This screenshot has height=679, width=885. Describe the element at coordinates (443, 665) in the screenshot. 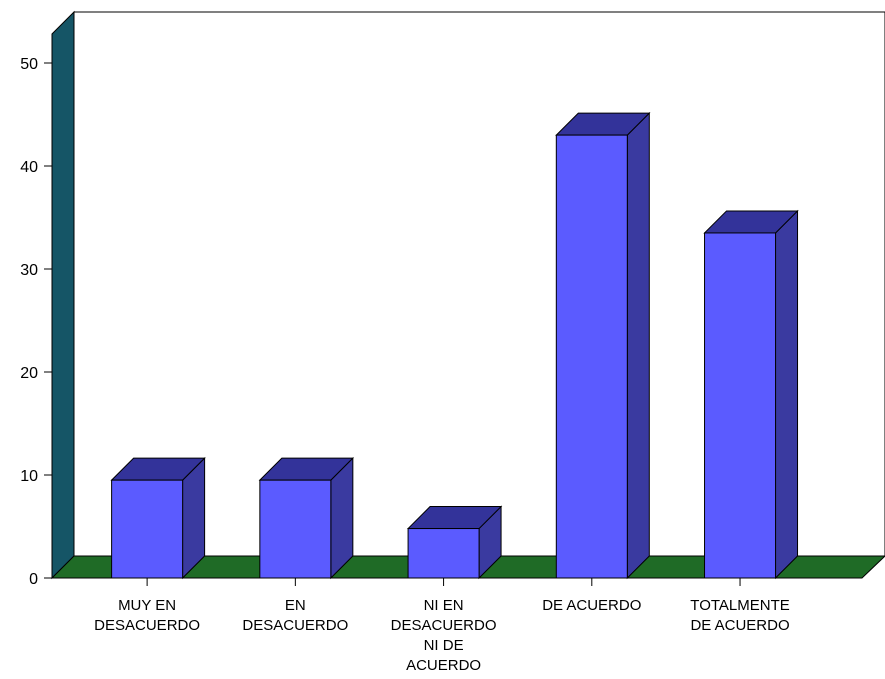

I see `x-category-label-line: ACUERDO` at that location.